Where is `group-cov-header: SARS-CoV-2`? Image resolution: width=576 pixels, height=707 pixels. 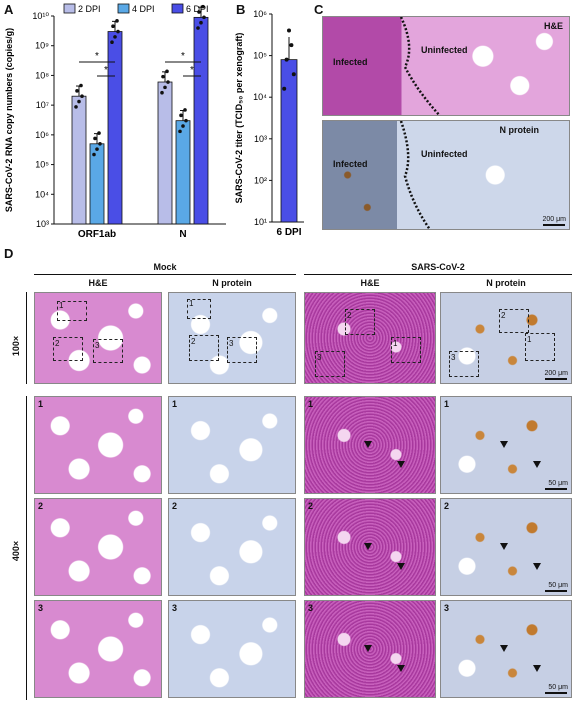
group-cov-header: SARS-CoV-2 is located at coordinates (438, 267).